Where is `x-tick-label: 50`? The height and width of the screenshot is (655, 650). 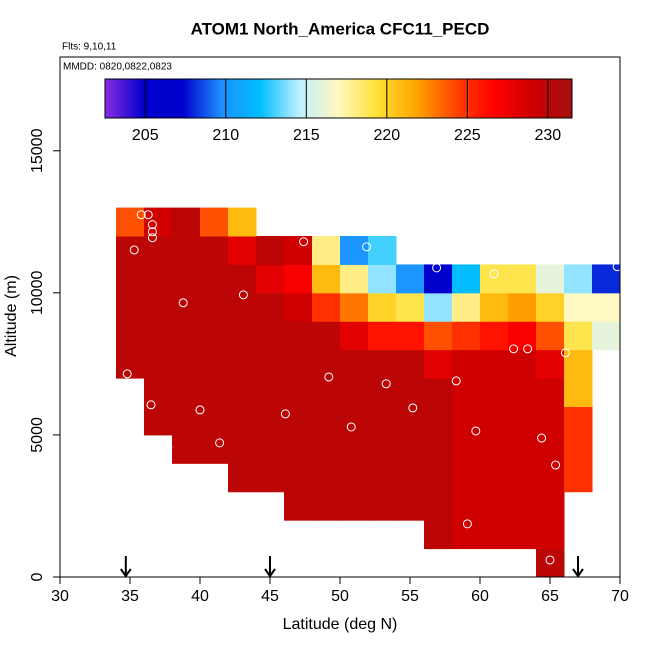 x-tick-label: 50 is located at coordinates (340, 596).